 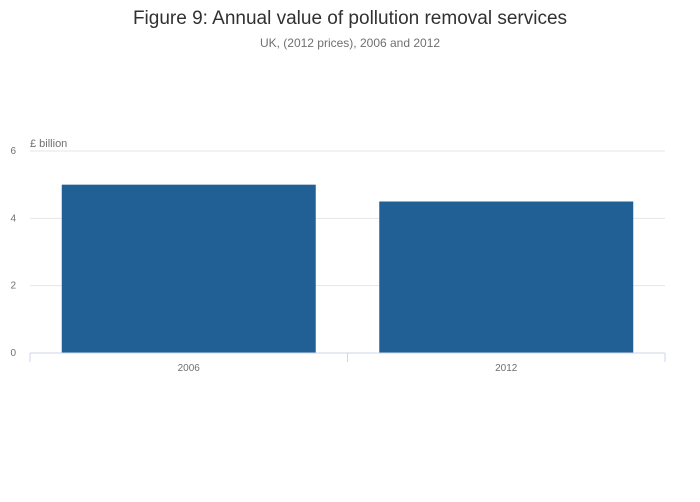 I want to click on y-tick-label: 2, so click(x=13, y=286).